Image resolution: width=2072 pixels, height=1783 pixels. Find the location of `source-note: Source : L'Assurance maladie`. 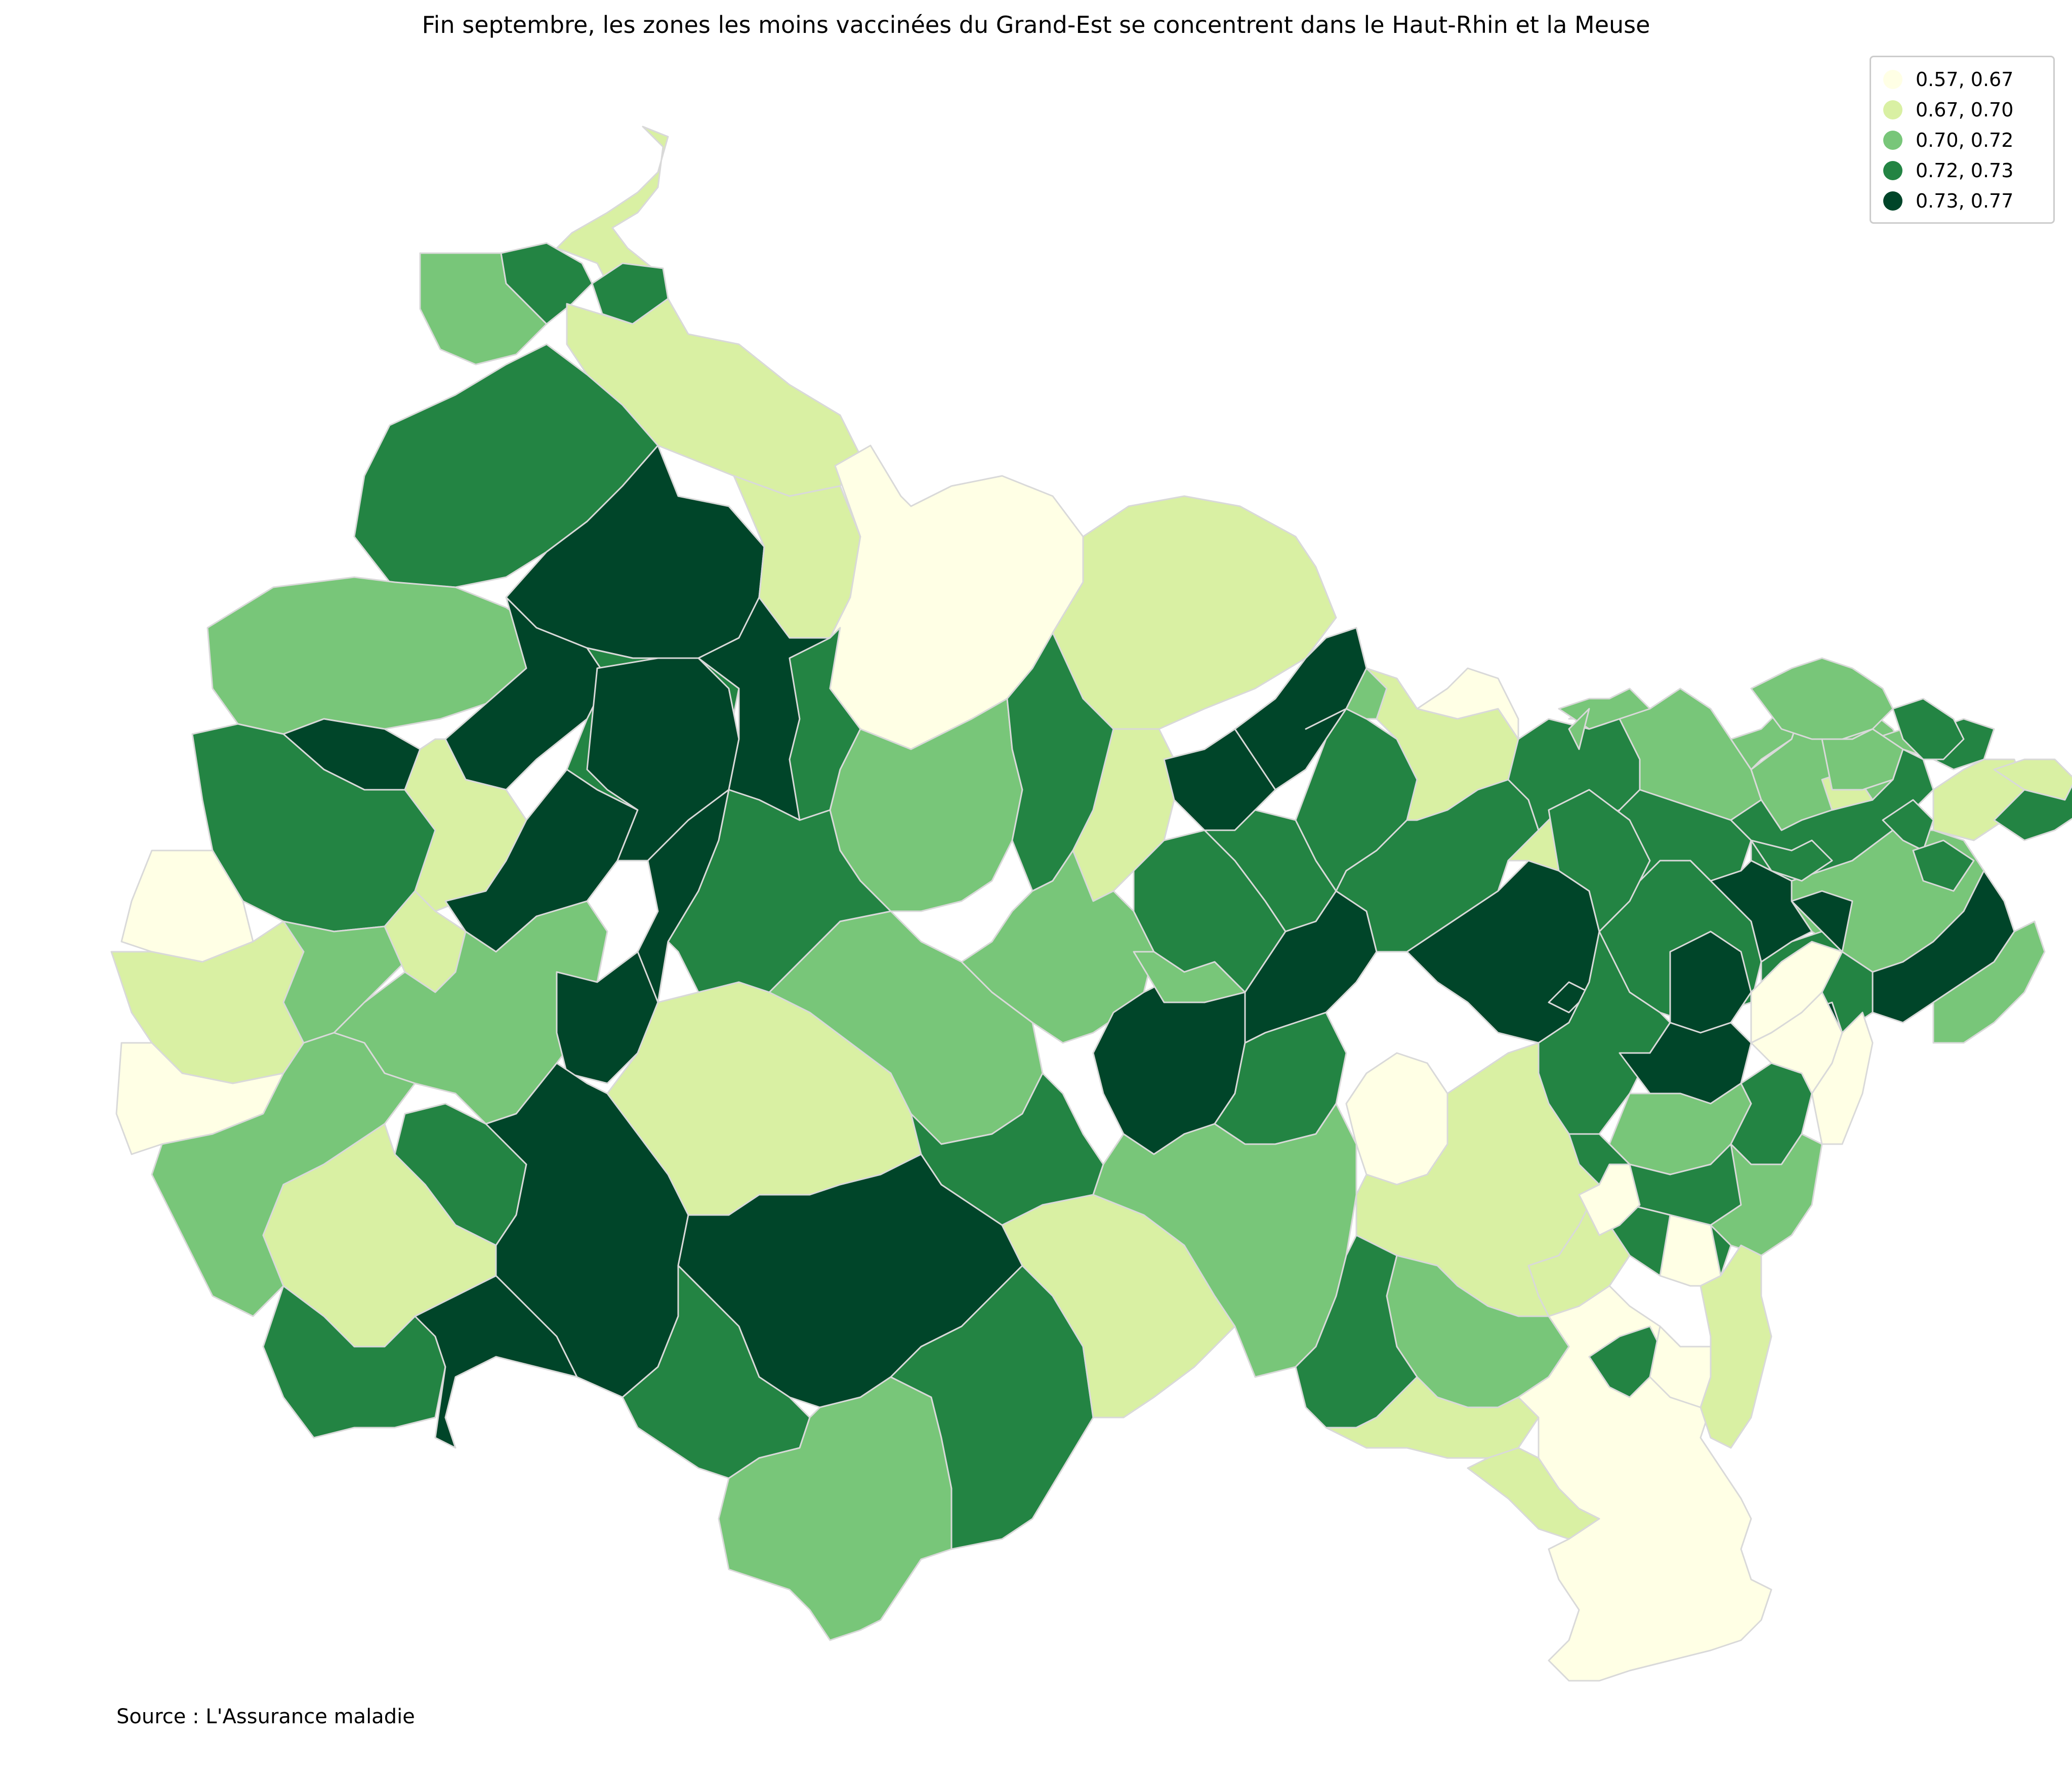

source-note: Source : L'Assurance maladie is located at coordinates (265, 1716).